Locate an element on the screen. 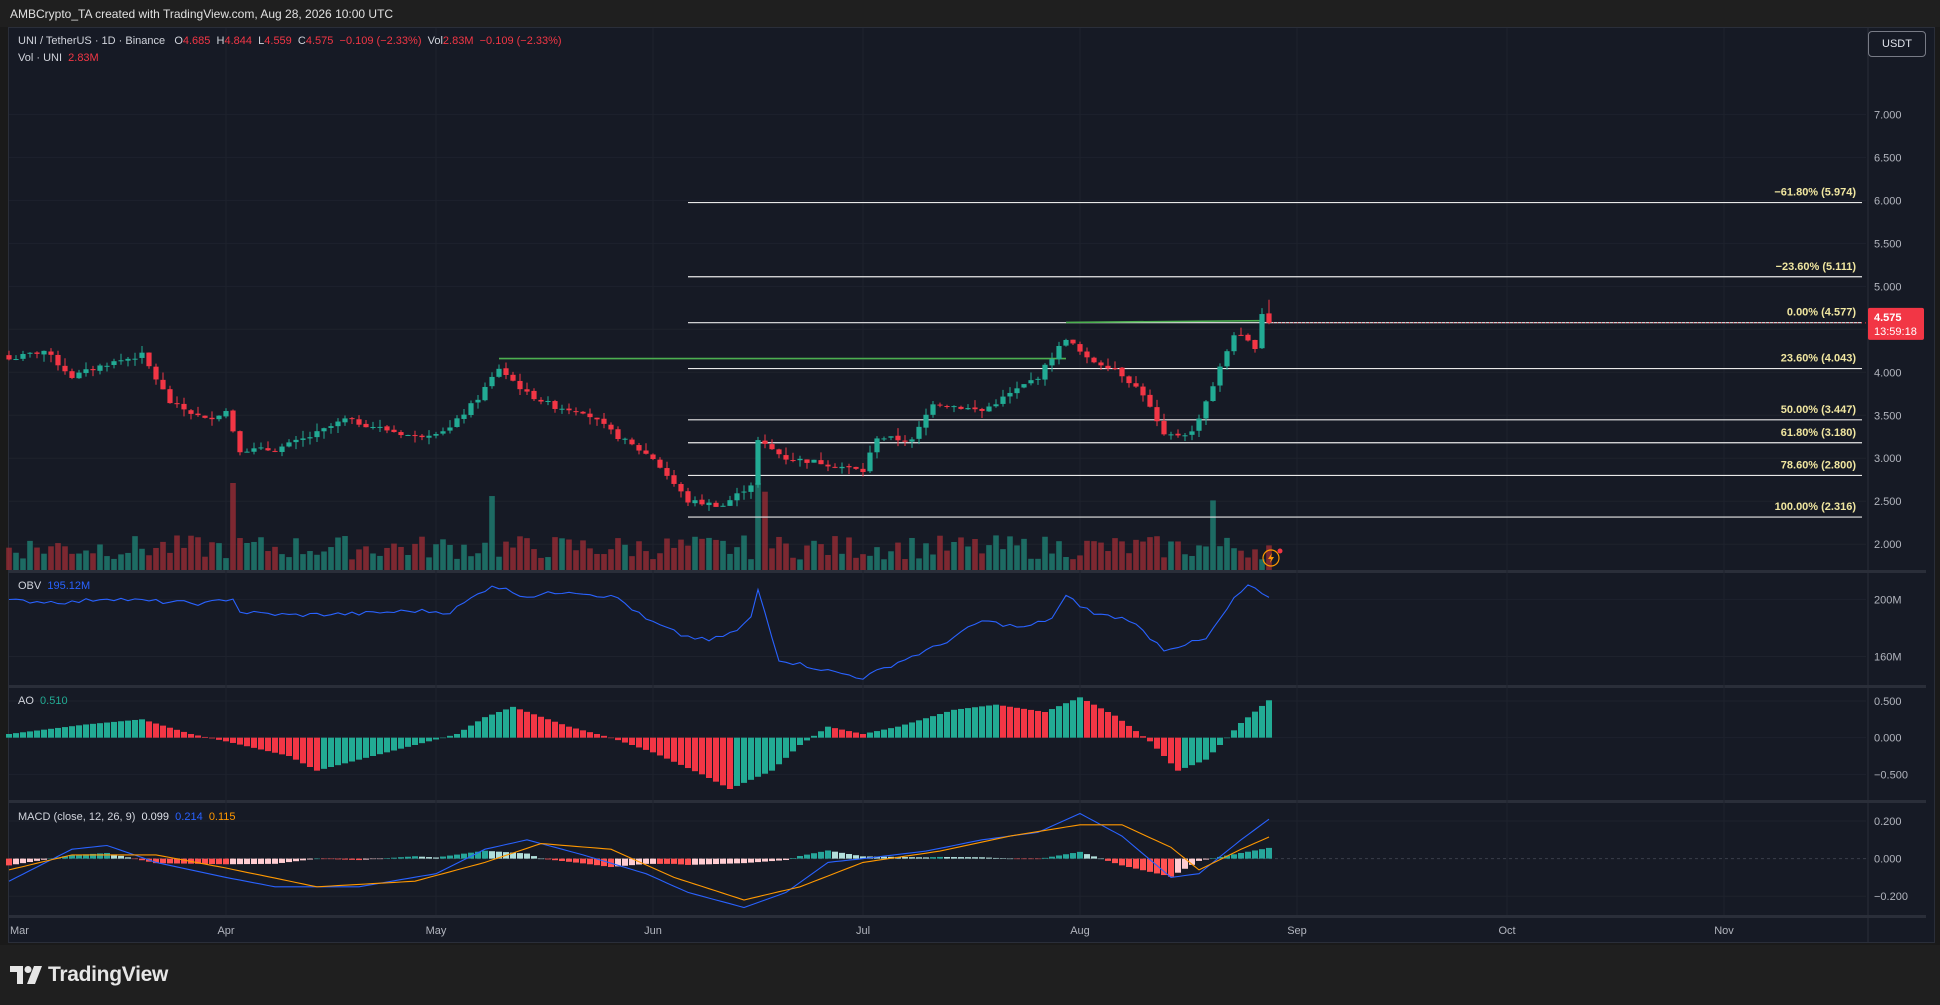 Image resolution: width=1940 pixels, height=1005 pixels. obv-tick-label: 160M is located at coordinates (1888, 657).